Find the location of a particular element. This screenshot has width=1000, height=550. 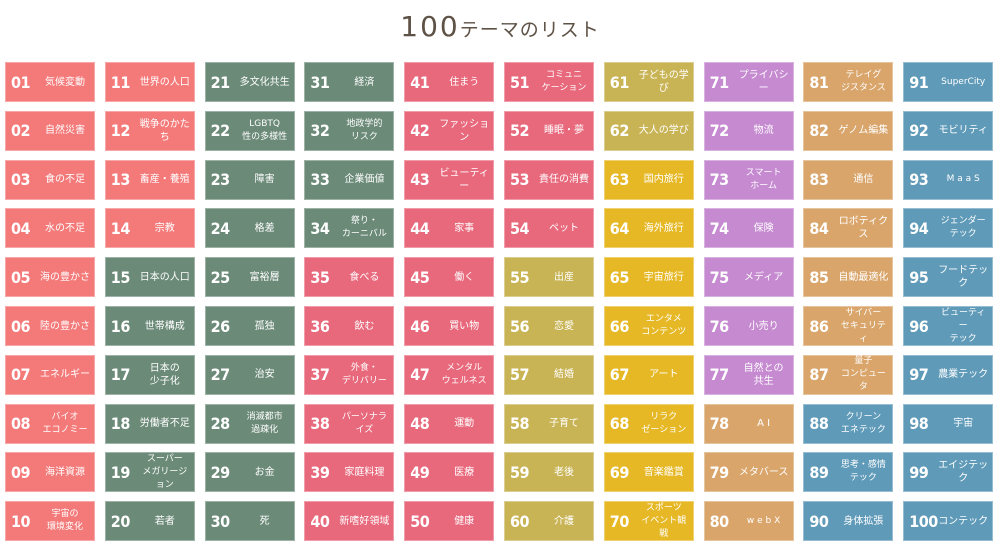

theme-tile-71: 71 プライバシー is located at coordinates (748, 82).